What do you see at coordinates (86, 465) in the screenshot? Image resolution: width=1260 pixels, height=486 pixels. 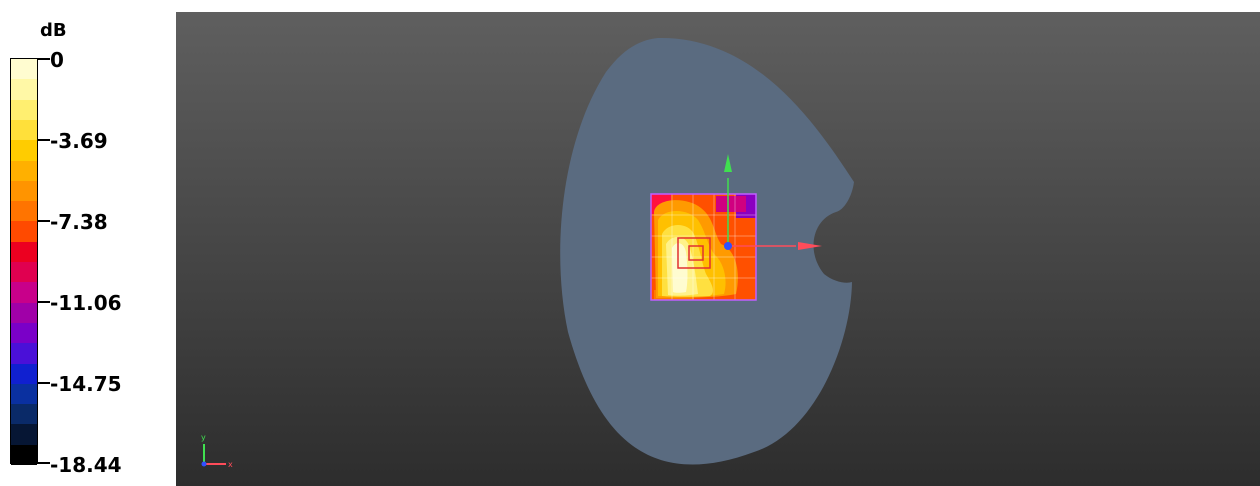 I see `legend-tick-label: -18.44` at bounding box center [86, 465].